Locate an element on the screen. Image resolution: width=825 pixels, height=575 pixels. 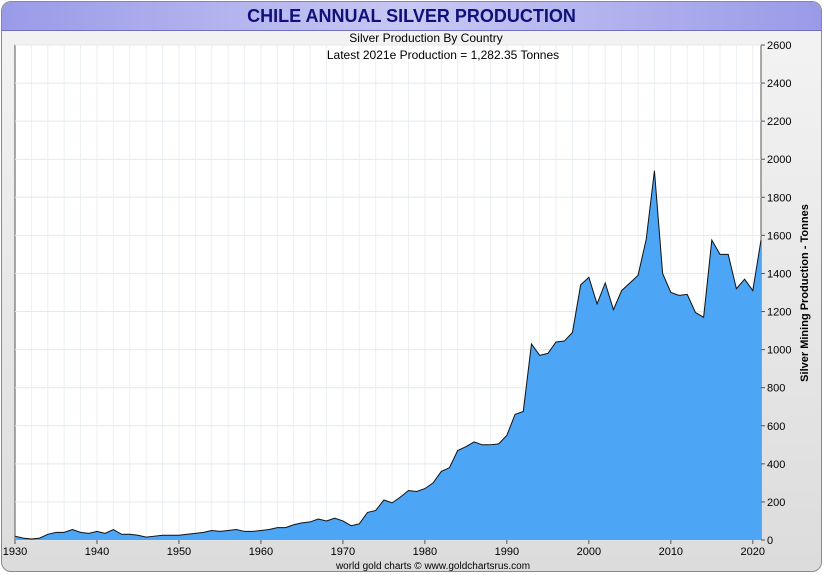
y-tick-label: 2200 is located at coordinates (779, 122).